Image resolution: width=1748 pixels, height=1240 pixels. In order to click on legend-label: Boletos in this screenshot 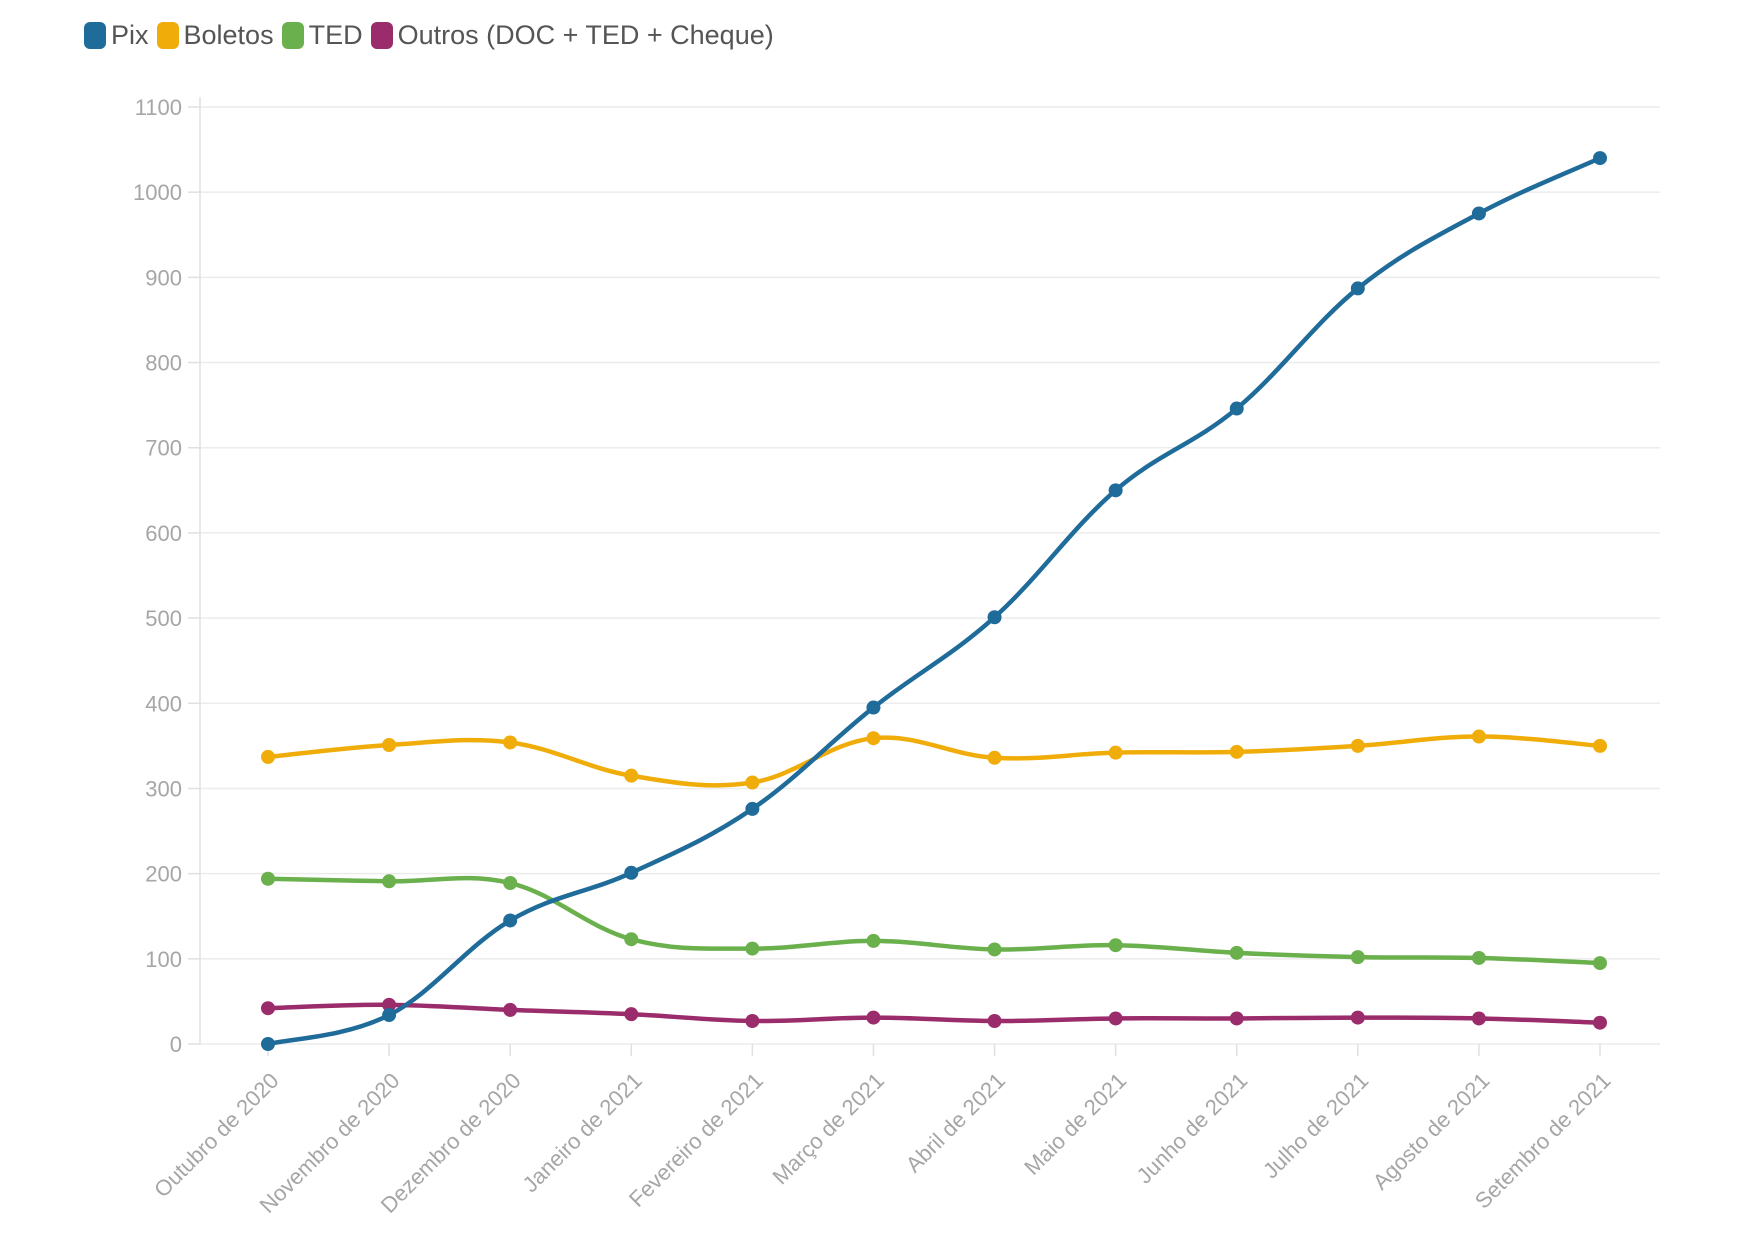, I will do `click(228, 35)`.